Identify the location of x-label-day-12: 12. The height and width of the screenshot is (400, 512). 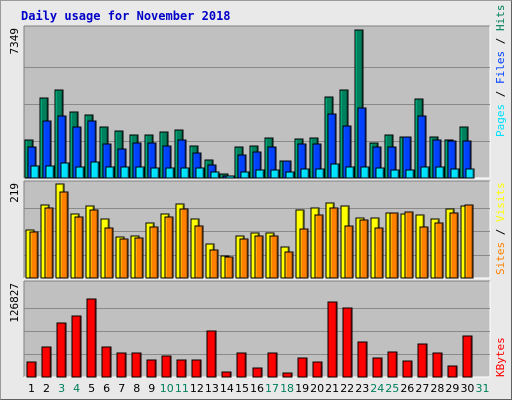
(197, 388).